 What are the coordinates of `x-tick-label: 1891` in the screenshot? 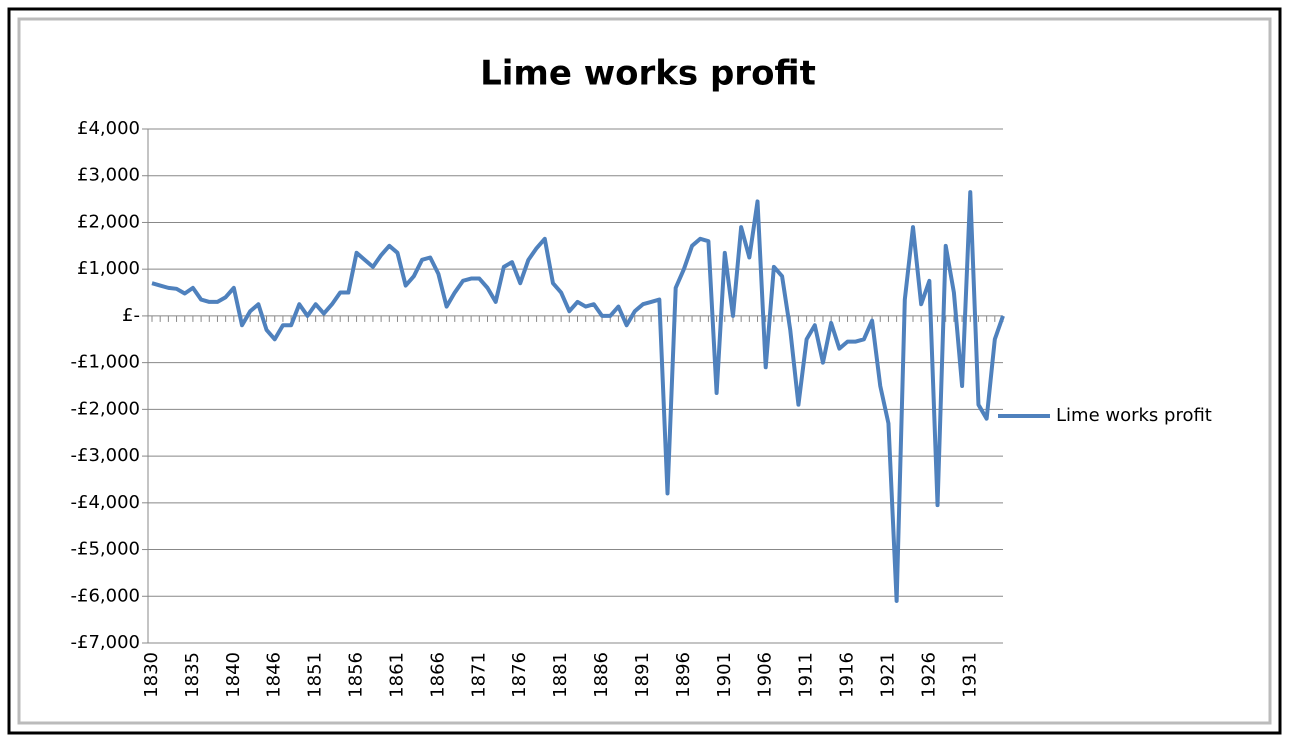 It's located at (642, 675).